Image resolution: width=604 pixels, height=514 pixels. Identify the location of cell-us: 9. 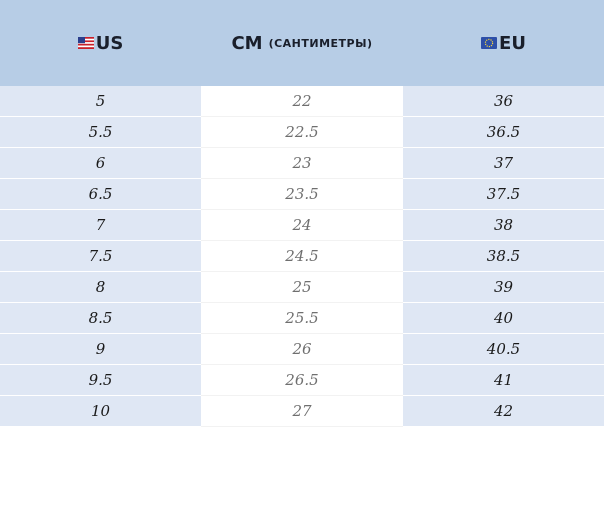
(100, 349).